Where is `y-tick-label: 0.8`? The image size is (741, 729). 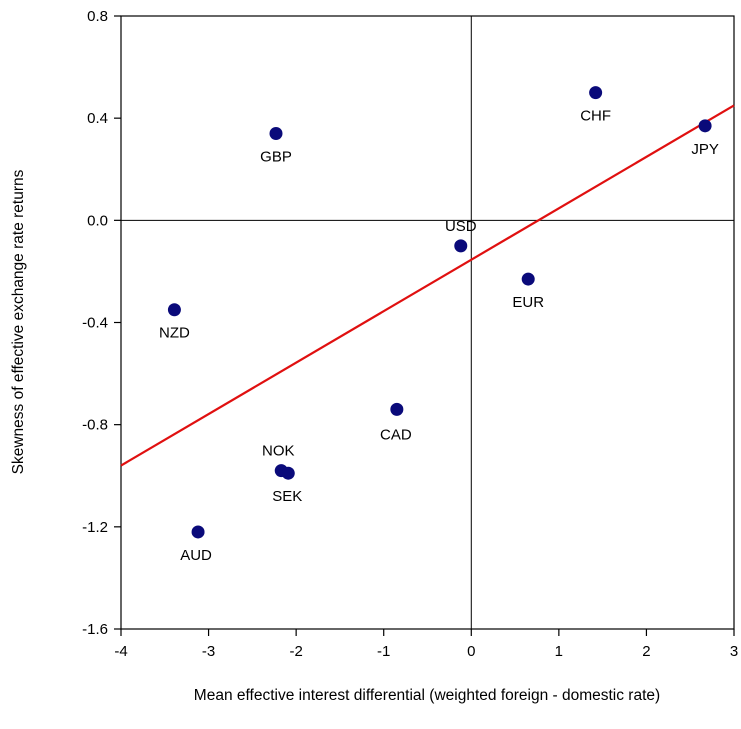 y-tick-label: 0.8 is located at coordinates (97, 16).